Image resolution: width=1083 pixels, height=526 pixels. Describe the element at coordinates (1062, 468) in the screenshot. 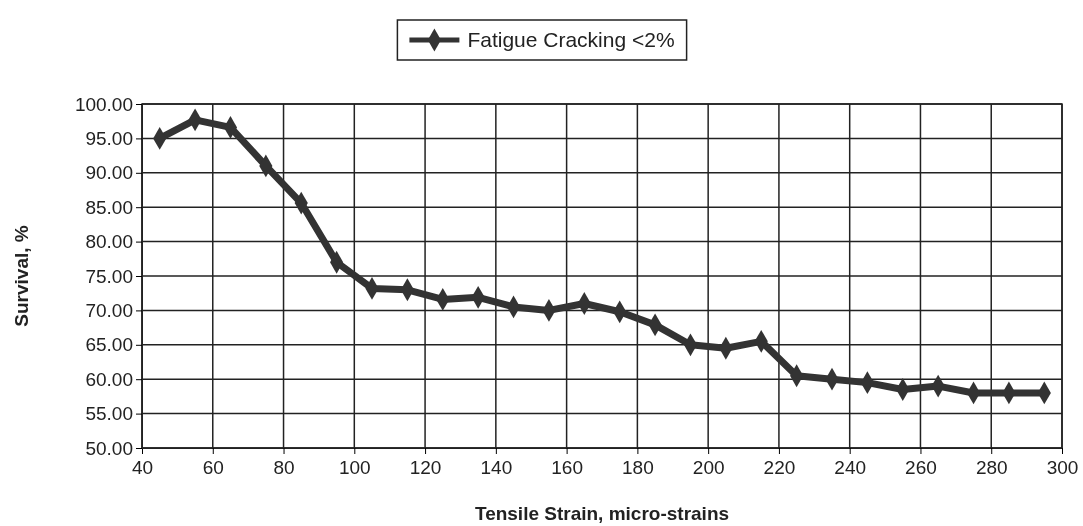

I see `x-tick-label: 300` at that location.